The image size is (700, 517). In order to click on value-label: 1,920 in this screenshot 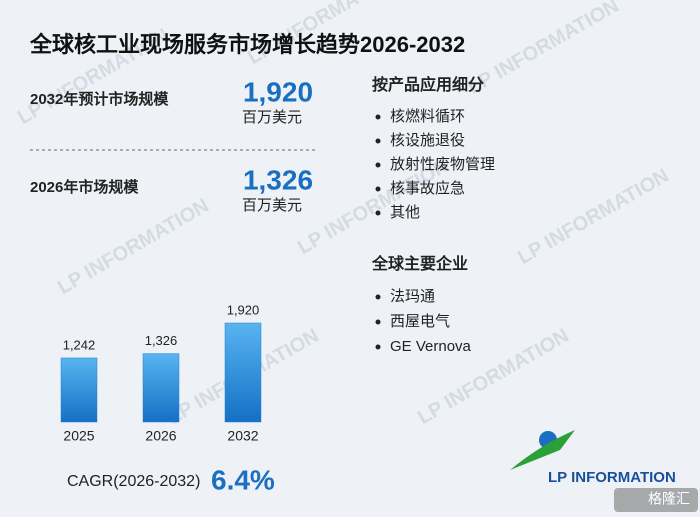, I will do `click(243, 309)`.